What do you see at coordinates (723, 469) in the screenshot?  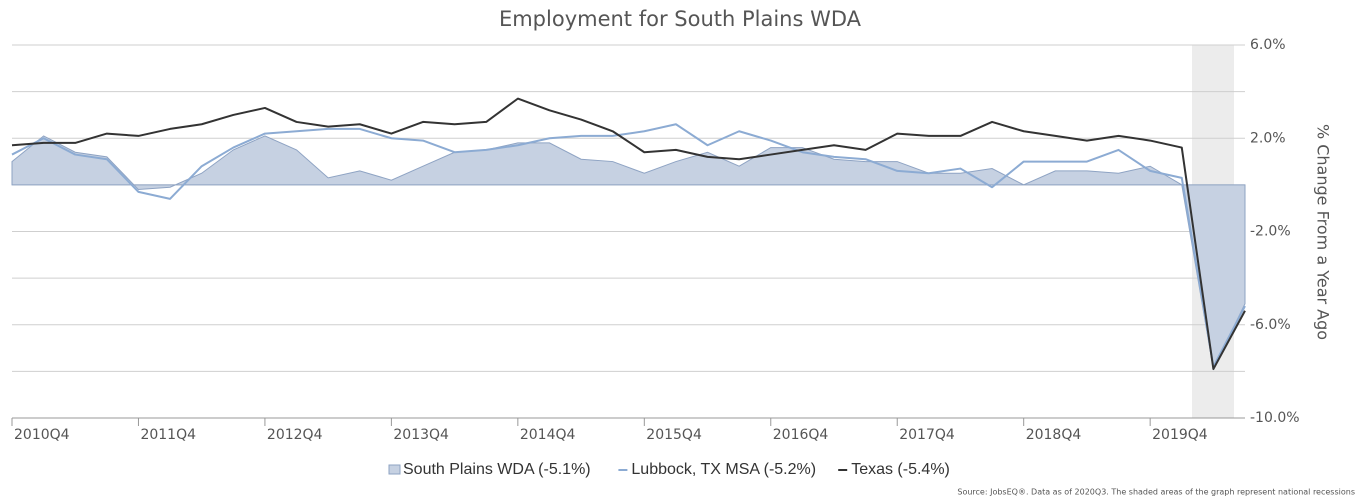 I see `legend-label: Lubbock, TX MSA (-5.2%)` at bounding box center [723, 469].